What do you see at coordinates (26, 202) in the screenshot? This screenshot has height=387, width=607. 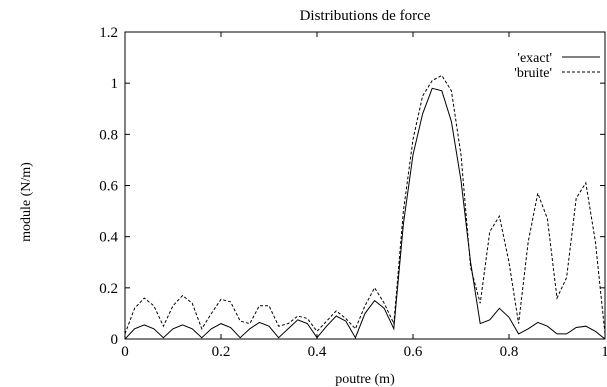 I see `y-axis-label: module (N/m)` at bounding box center [26, 202].